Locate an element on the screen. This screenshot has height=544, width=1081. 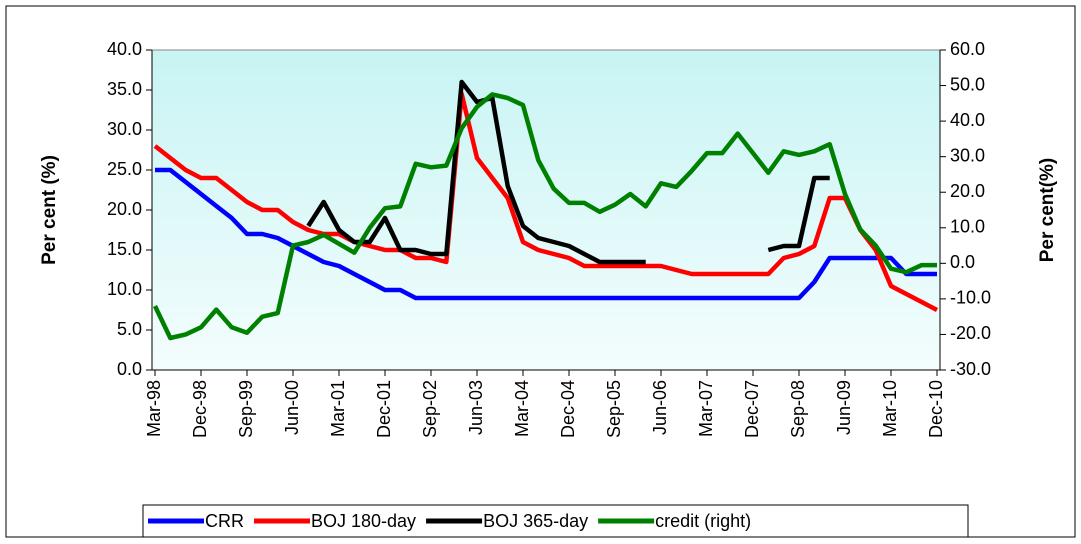
y-tick-label: 40.0 is located at coordinates (124, 49).